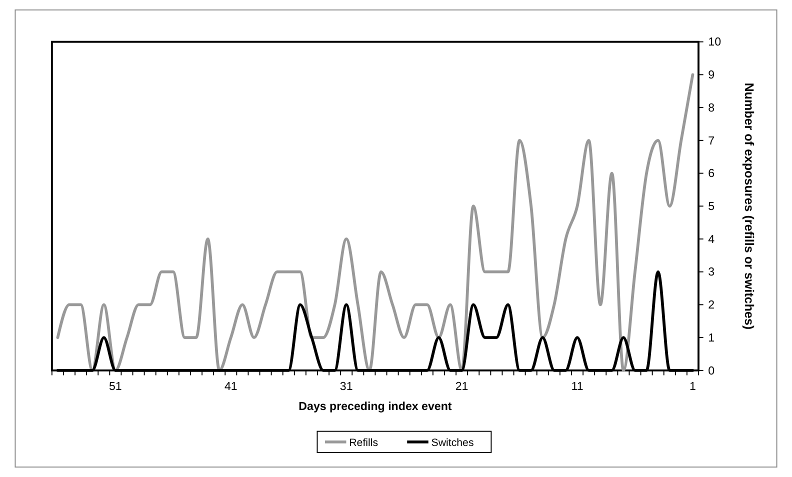 Image resolution: width=792 pixels, height=477 pixels. Describe the element at coordinates (231, 386) in the screenshot. I see `x-tick-label: 41` at that location.